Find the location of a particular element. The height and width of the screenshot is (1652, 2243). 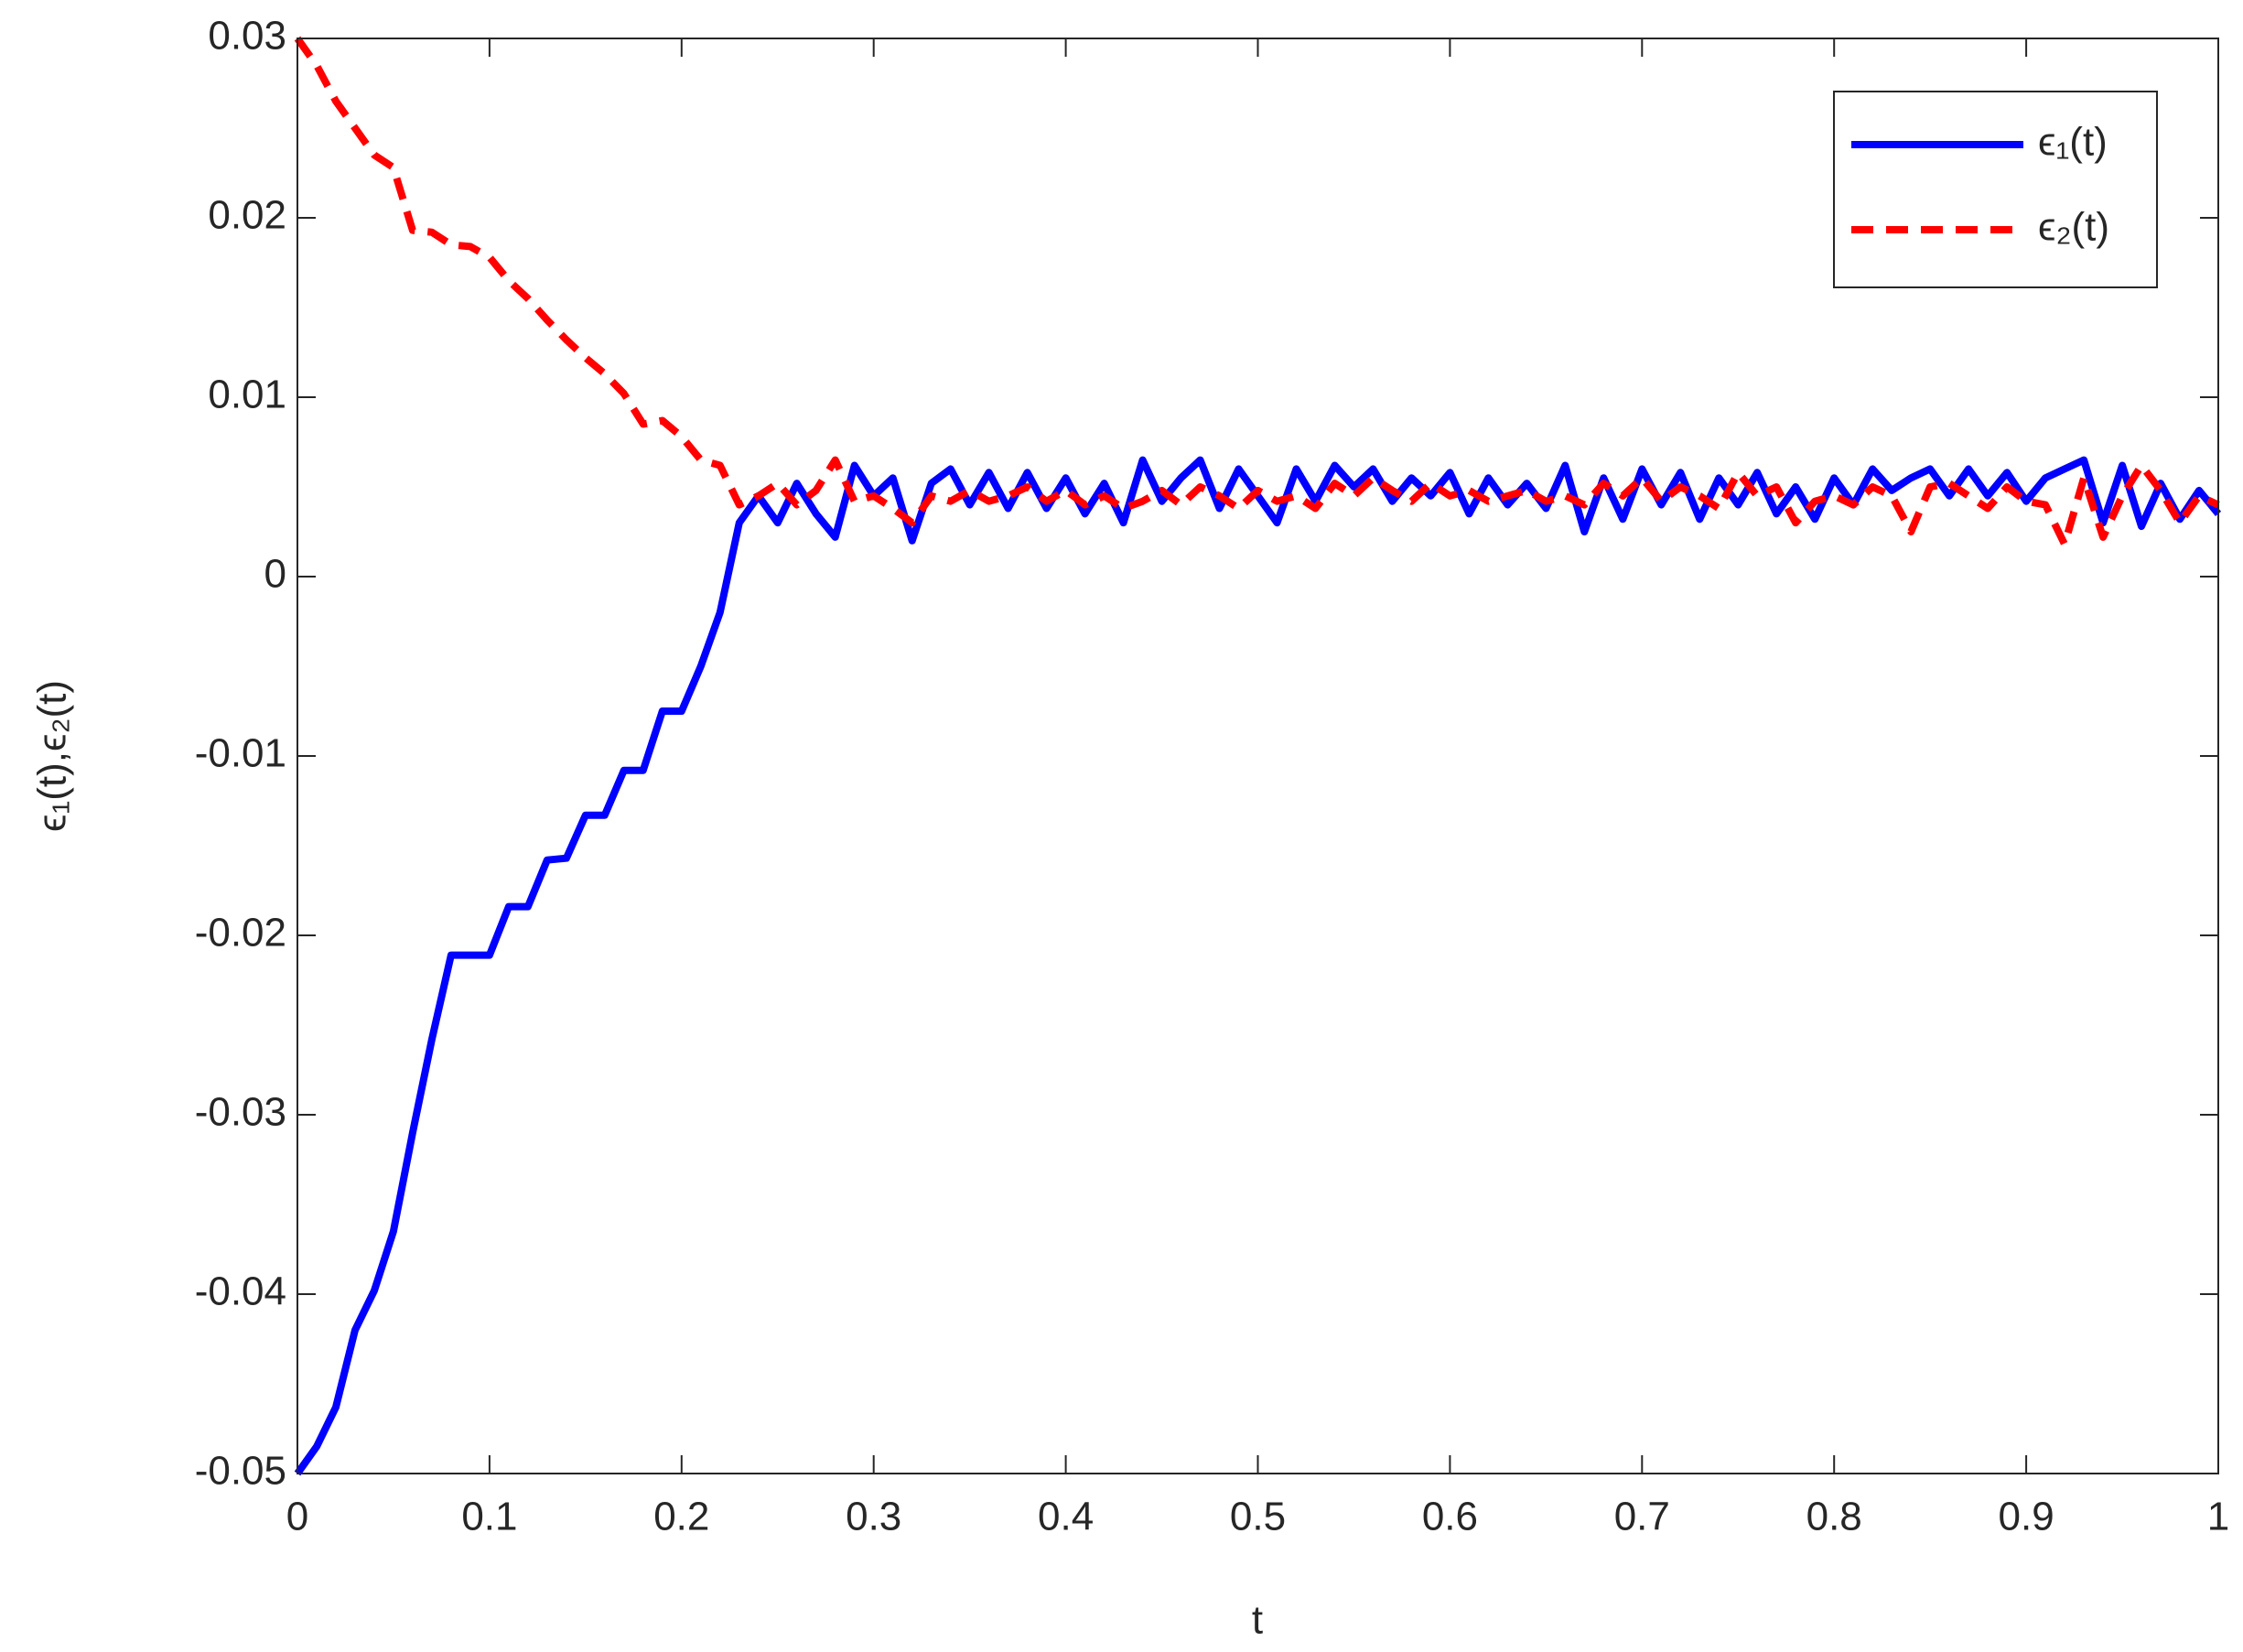

y-tick-label: -0.01 is located at coordinates (241, 753).